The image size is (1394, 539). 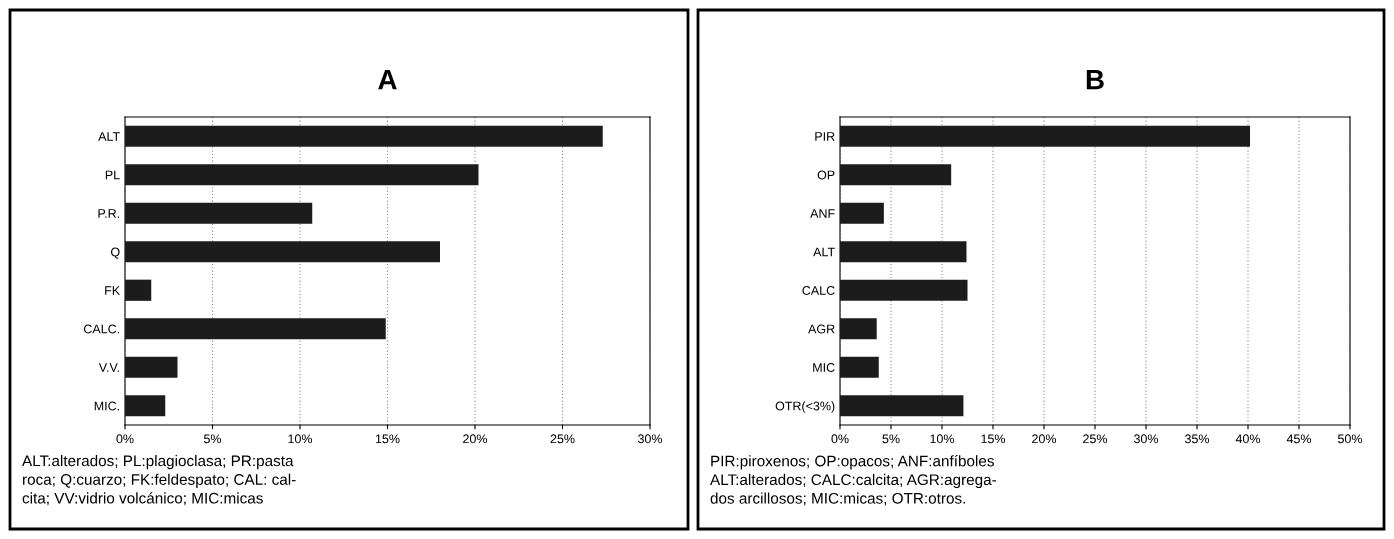 What do you see at coordinates (108, 213) in the screenshot?
I see `y-tick-label: P.R.` at bounding box center [108, 213].